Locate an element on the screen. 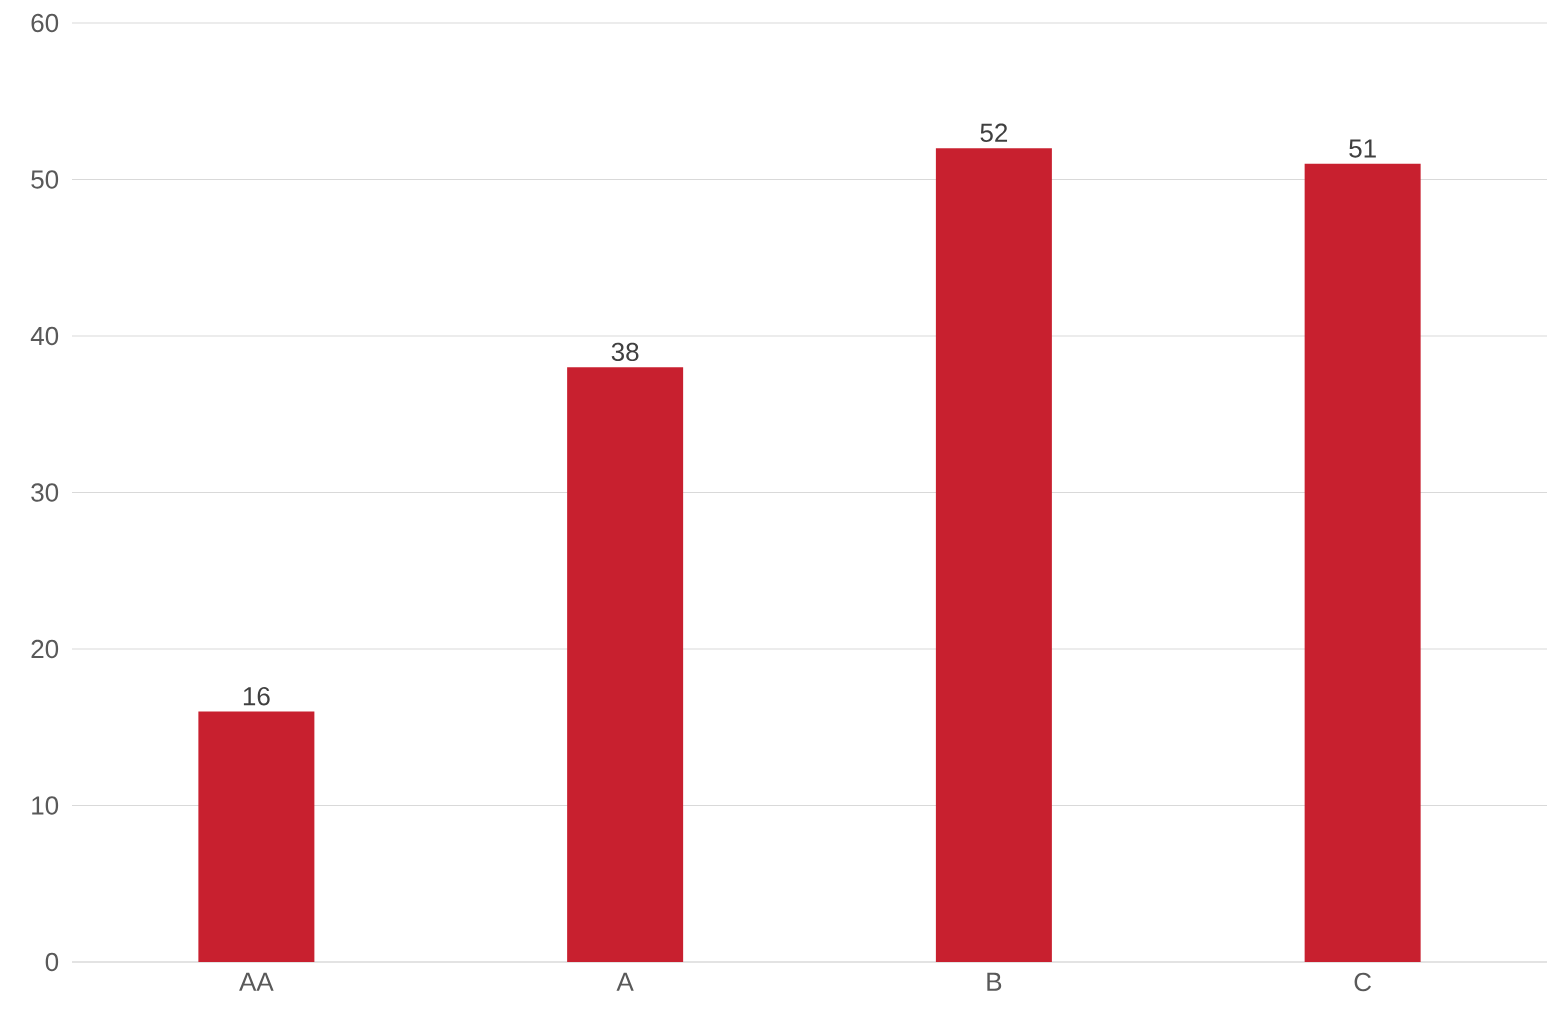  y-tick-label: 10 is located at coordinates (45, 805).